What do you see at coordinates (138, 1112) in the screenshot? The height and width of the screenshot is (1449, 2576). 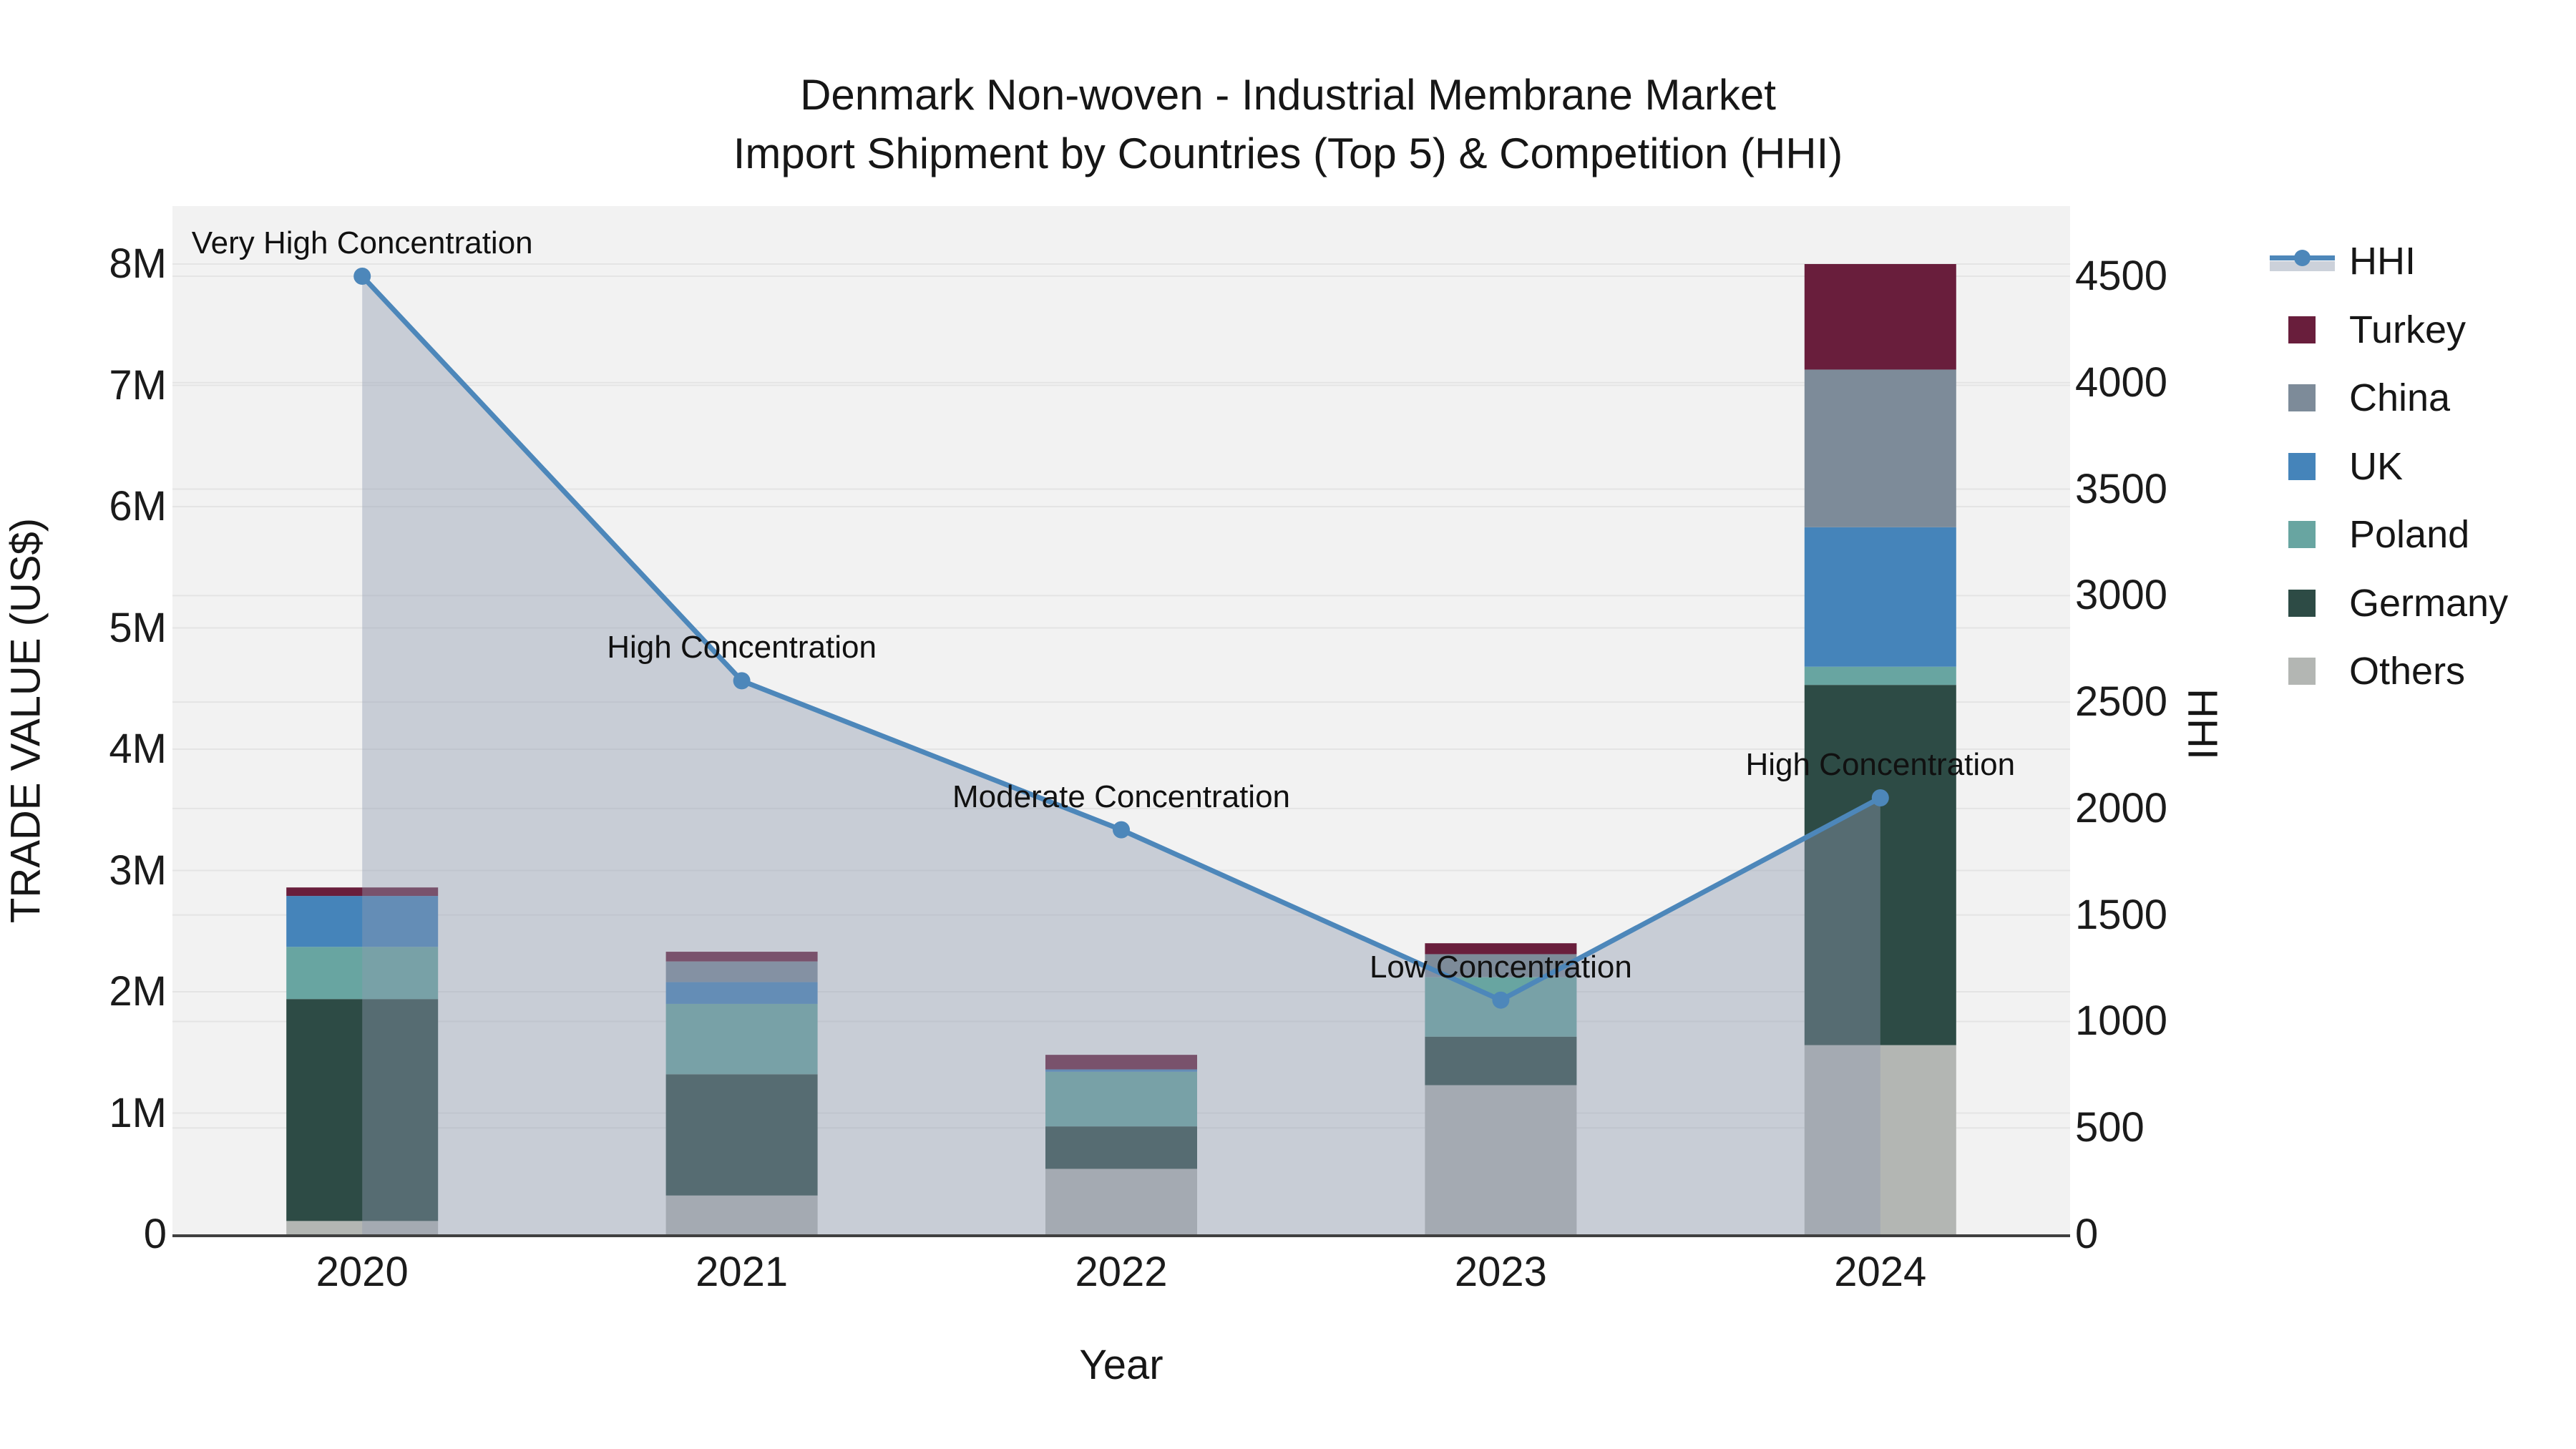 I see `y-axis-tick-left-1M: 1M` at bounding box center [138, 1112].